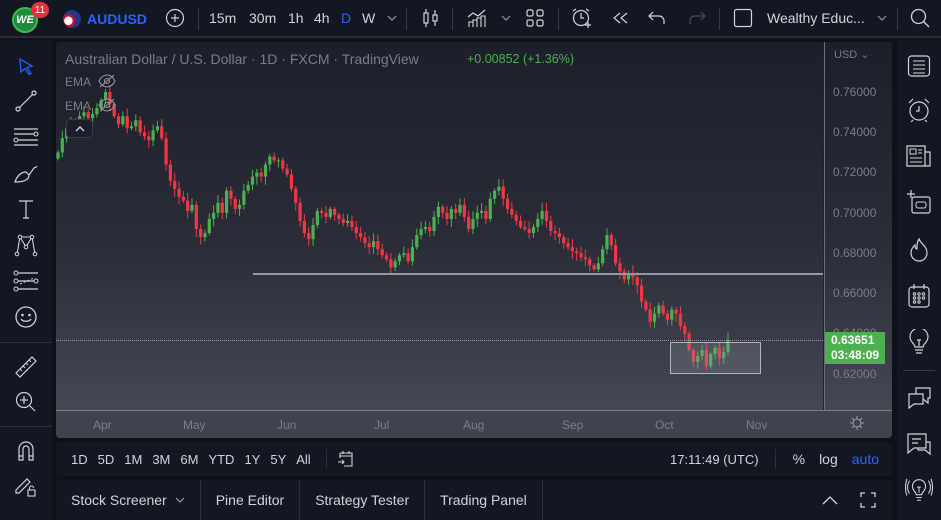 This screenshot has width=941, height=520. I want to click on select-layout-button, so click(743, 18).